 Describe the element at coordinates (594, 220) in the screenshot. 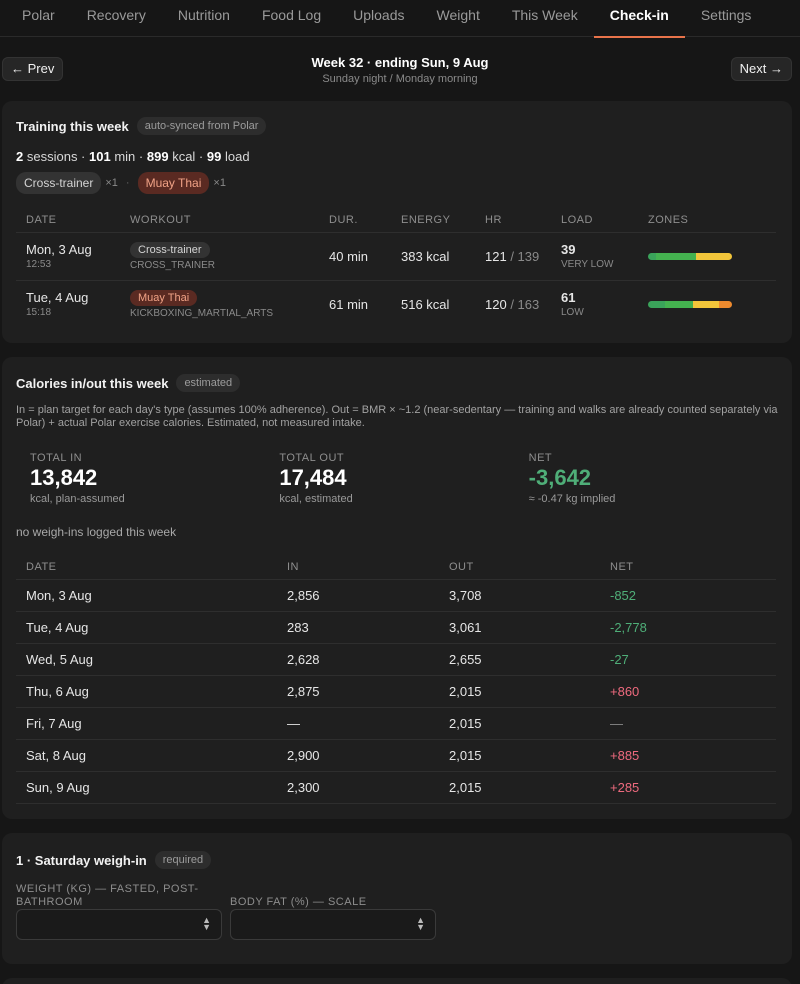

I see `column-header-load: LOAD` at that location.